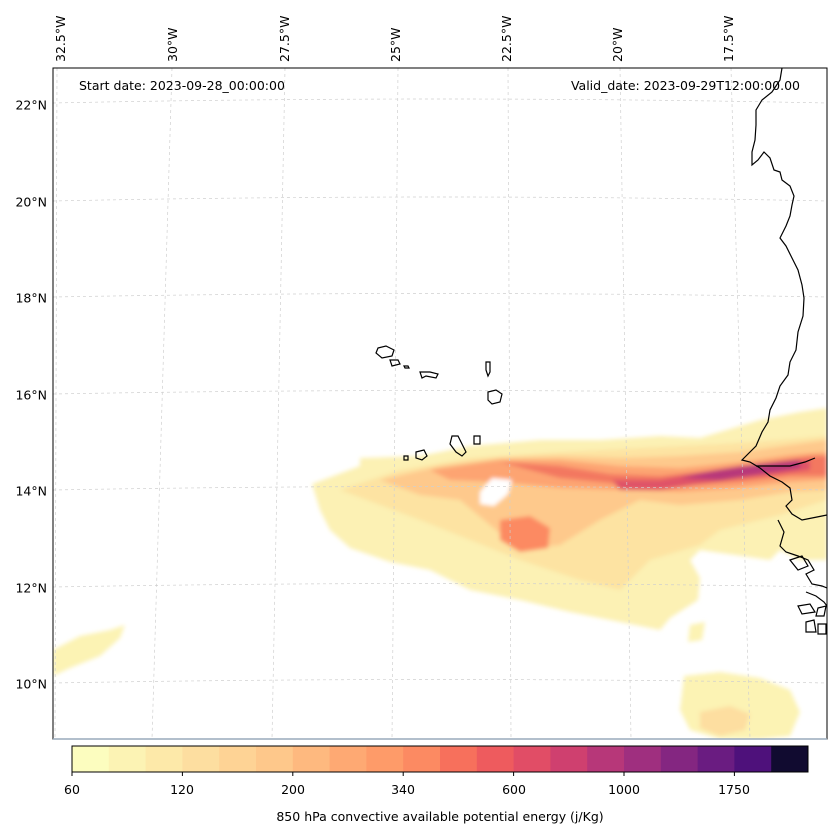 The width and height of the screenshot is (837, 836). Describe the element at coordinates (182, 789) in the screenshot. I see `colorbar-tick-120: 120` at that location.